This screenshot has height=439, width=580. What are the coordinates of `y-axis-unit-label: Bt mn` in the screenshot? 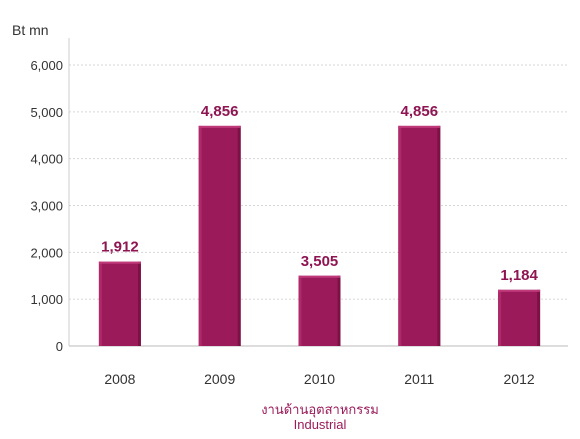 It's located at (30, 30).